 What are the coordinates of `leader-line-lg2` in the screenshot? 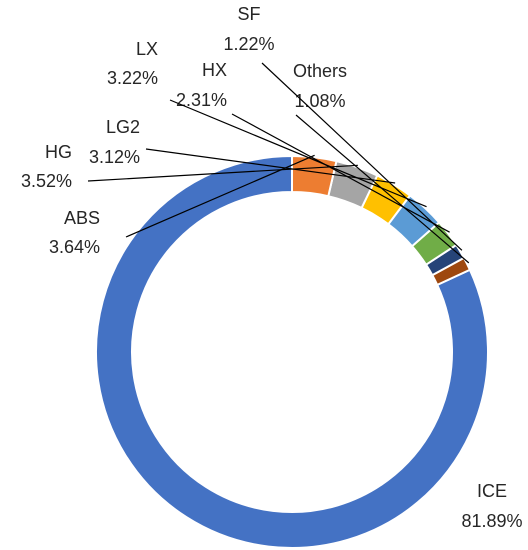 It's located at (270, 166).